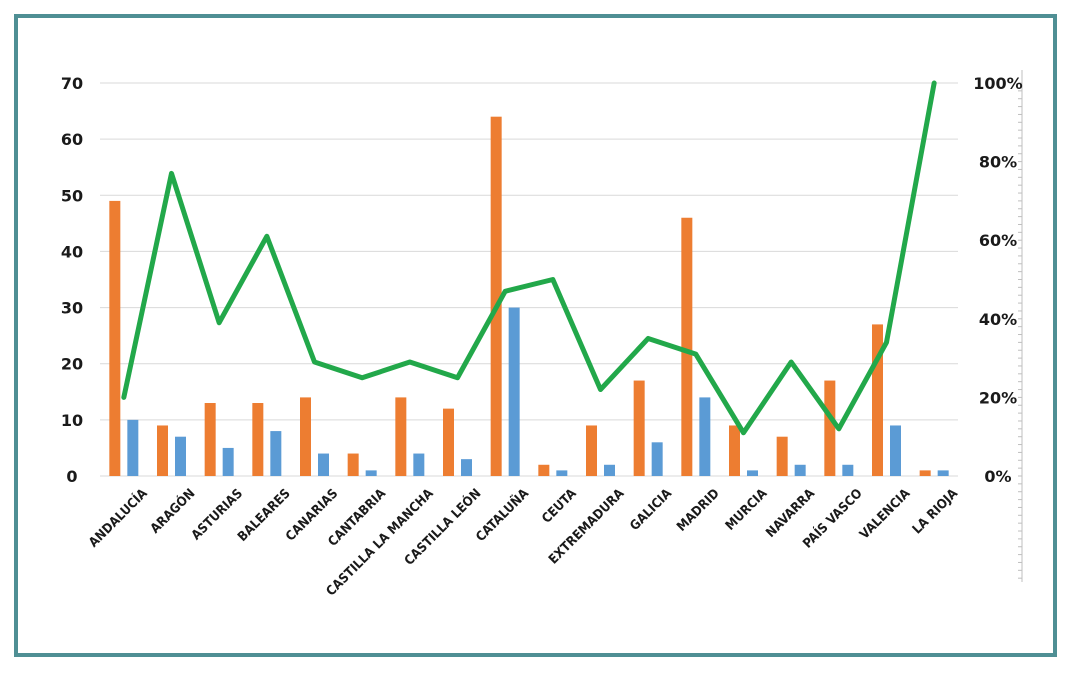  I want to click on x-tick-label-1: ARAGÓN, so click(172, 511).